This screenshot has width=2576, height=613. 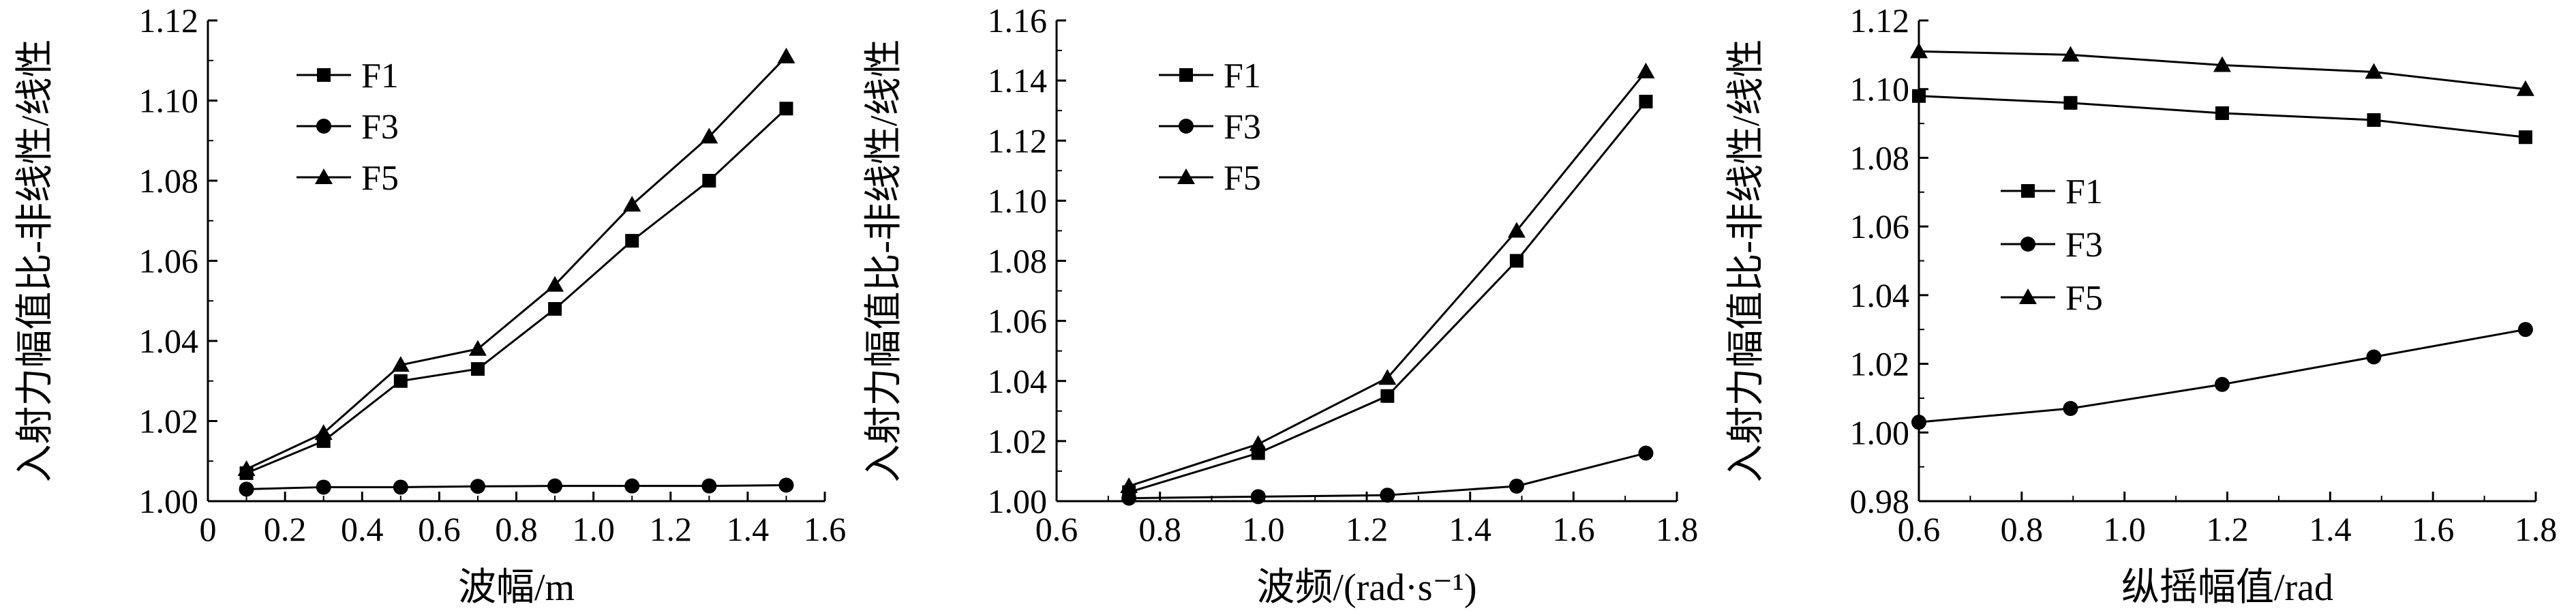 I want to click on y-tick-label: 1.14, so click(x=1018, y=80).